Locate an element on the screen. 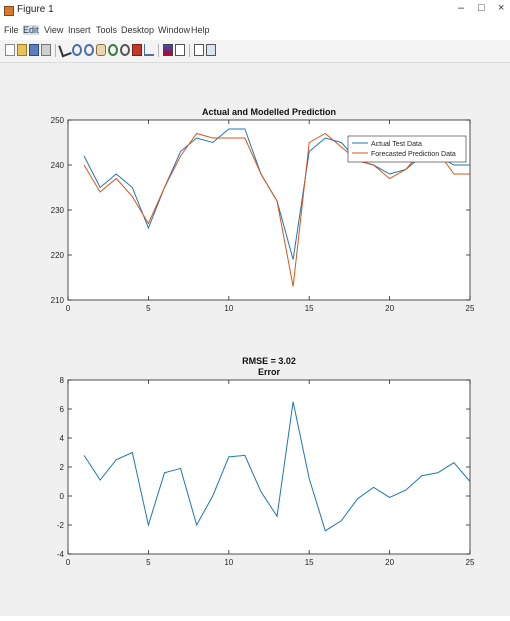 The image size is (510, 621). data-cursor-icon is located at coordinates (125, 50).